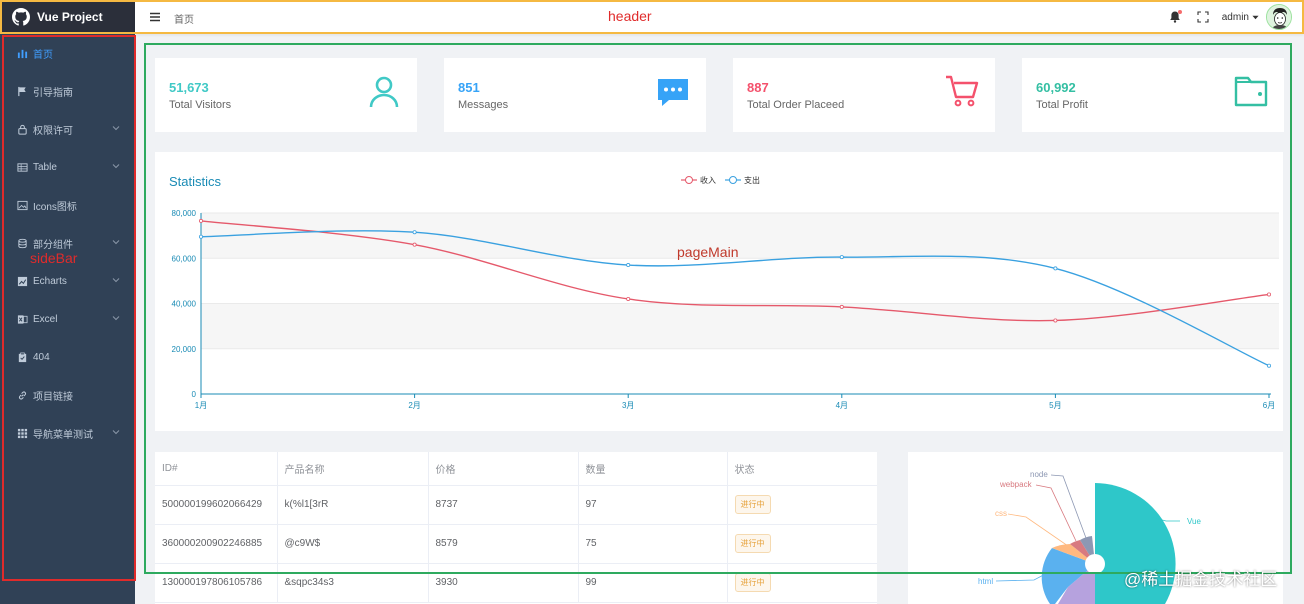 This screenshot has width=1304, height=604. What do you see at coordinates (189, 87) in the screenshot?
I see `stat-value: 51,673` at bounding box center [189, 87].